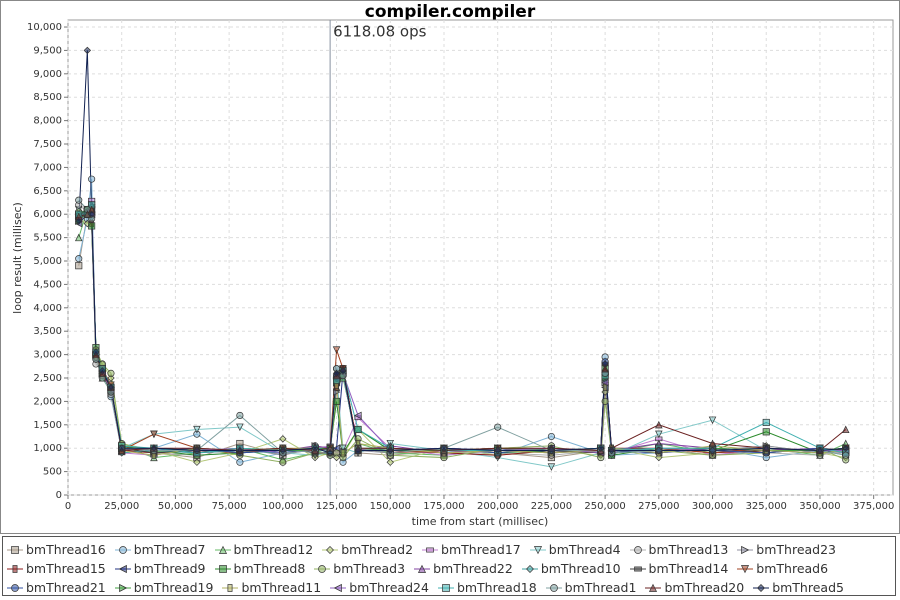  I want to click on legend-label: bmThread15, so click(66, 568).